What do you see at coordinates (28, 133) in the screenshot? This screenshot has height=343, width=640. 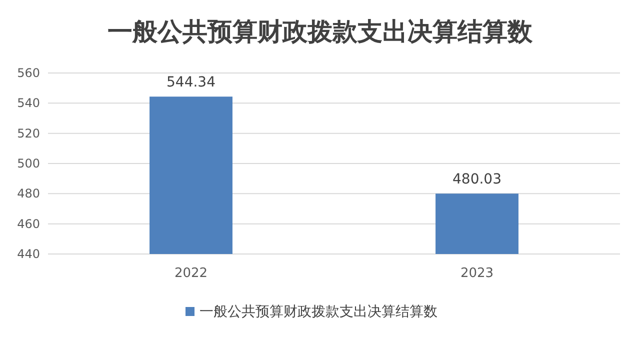 I see `y-tick-label: 520` at bounding box center [28, 133].